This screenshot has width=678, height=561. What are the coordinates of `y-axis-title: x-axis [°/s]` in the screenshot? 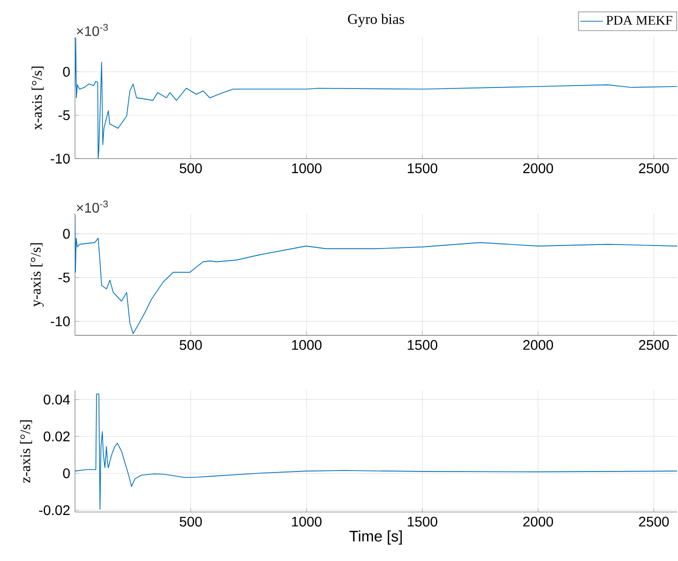 It's located at (38, 98).